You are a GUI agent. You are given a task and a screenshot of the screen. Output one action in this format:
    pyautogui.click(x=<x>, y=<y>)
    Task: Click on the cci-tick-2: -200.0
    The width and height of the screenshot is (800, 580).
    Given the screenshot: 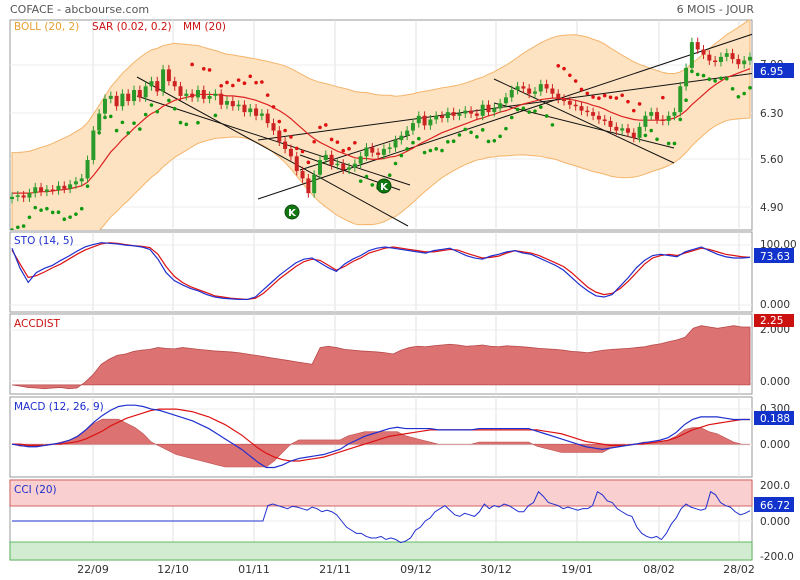 What is the action you would take?
    pyautogui.click(x=777, y=557)
    